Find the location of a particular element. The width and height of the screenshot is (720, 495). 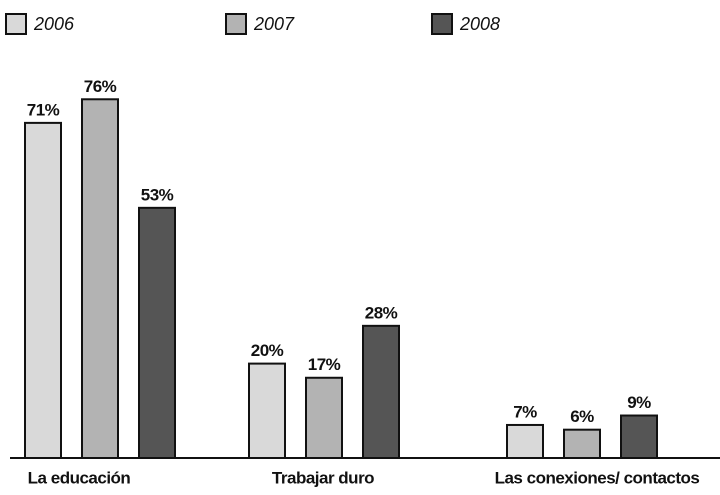

x-tick-label: Trabajar duro is located at coordinates (323, 477).